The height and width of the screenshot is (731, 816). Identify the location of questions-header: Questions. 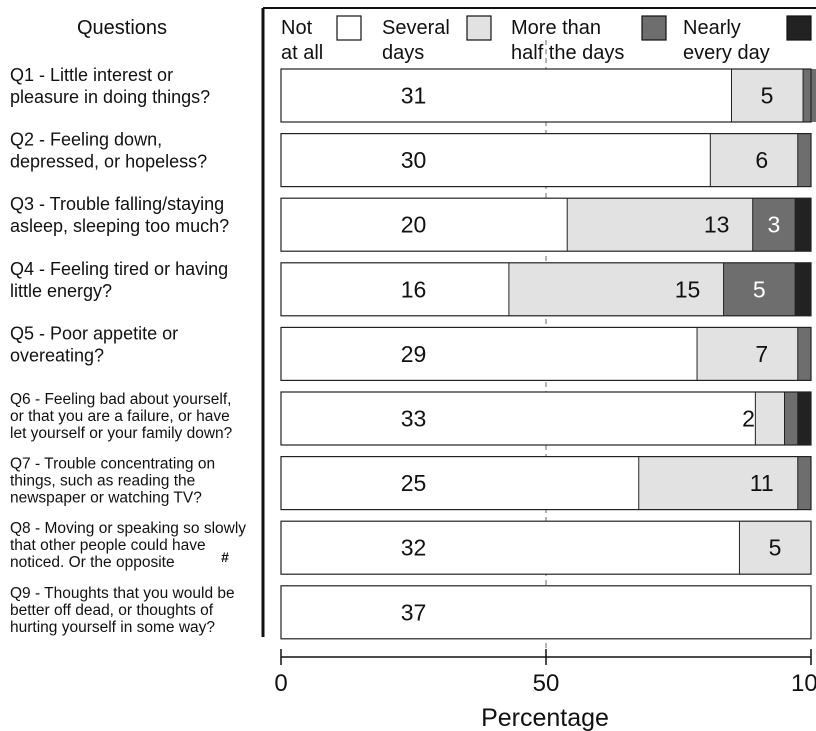
(122, 28).